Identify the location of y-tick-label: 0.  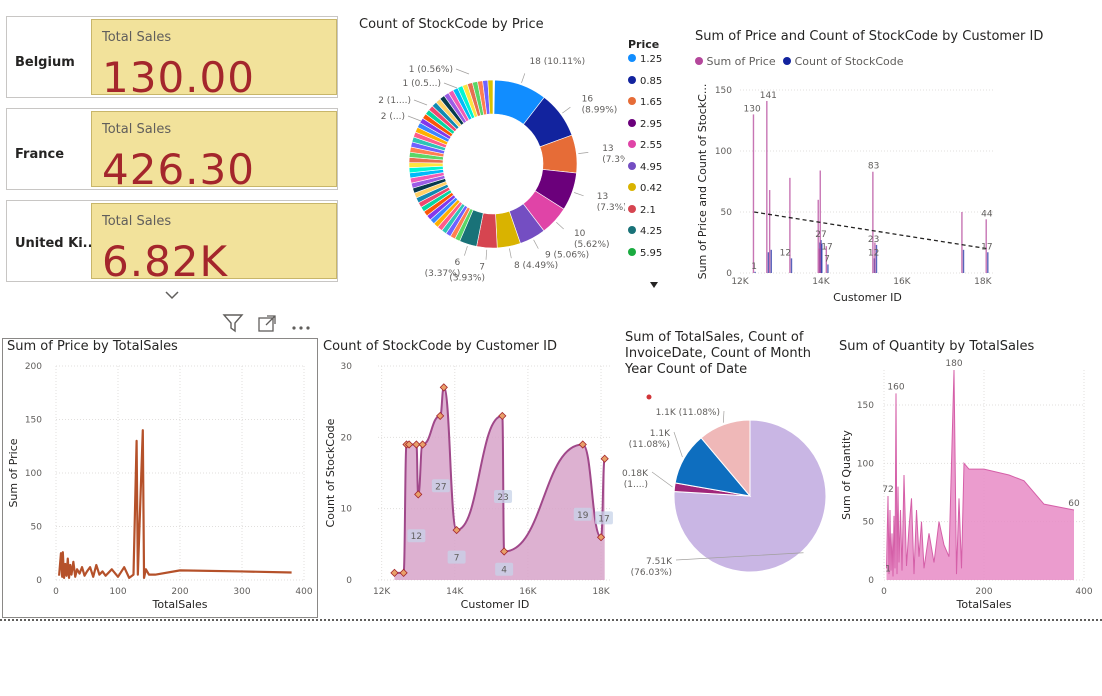
(39, 581).